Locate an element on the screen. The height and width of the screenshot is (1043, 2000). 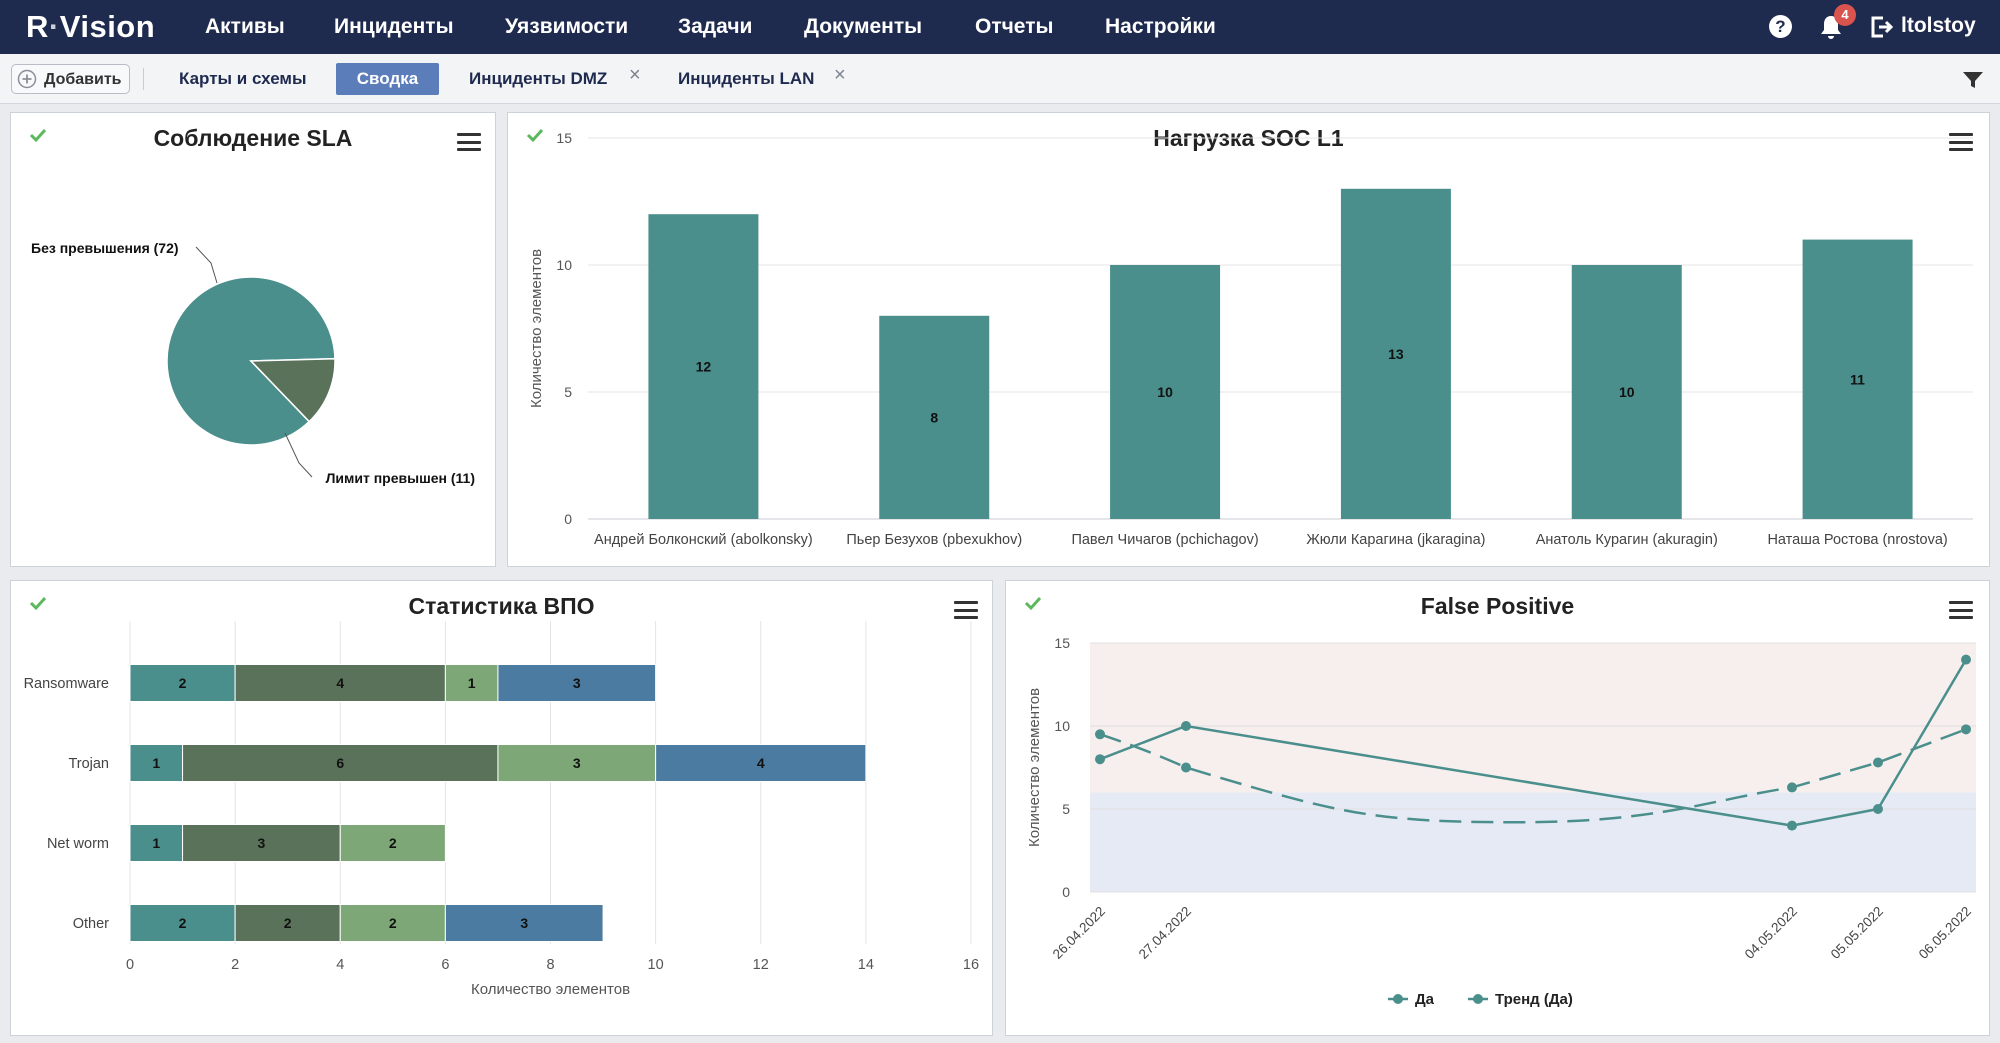
sla-title: Соблюдение SLA is located at coordinates (253, 138).